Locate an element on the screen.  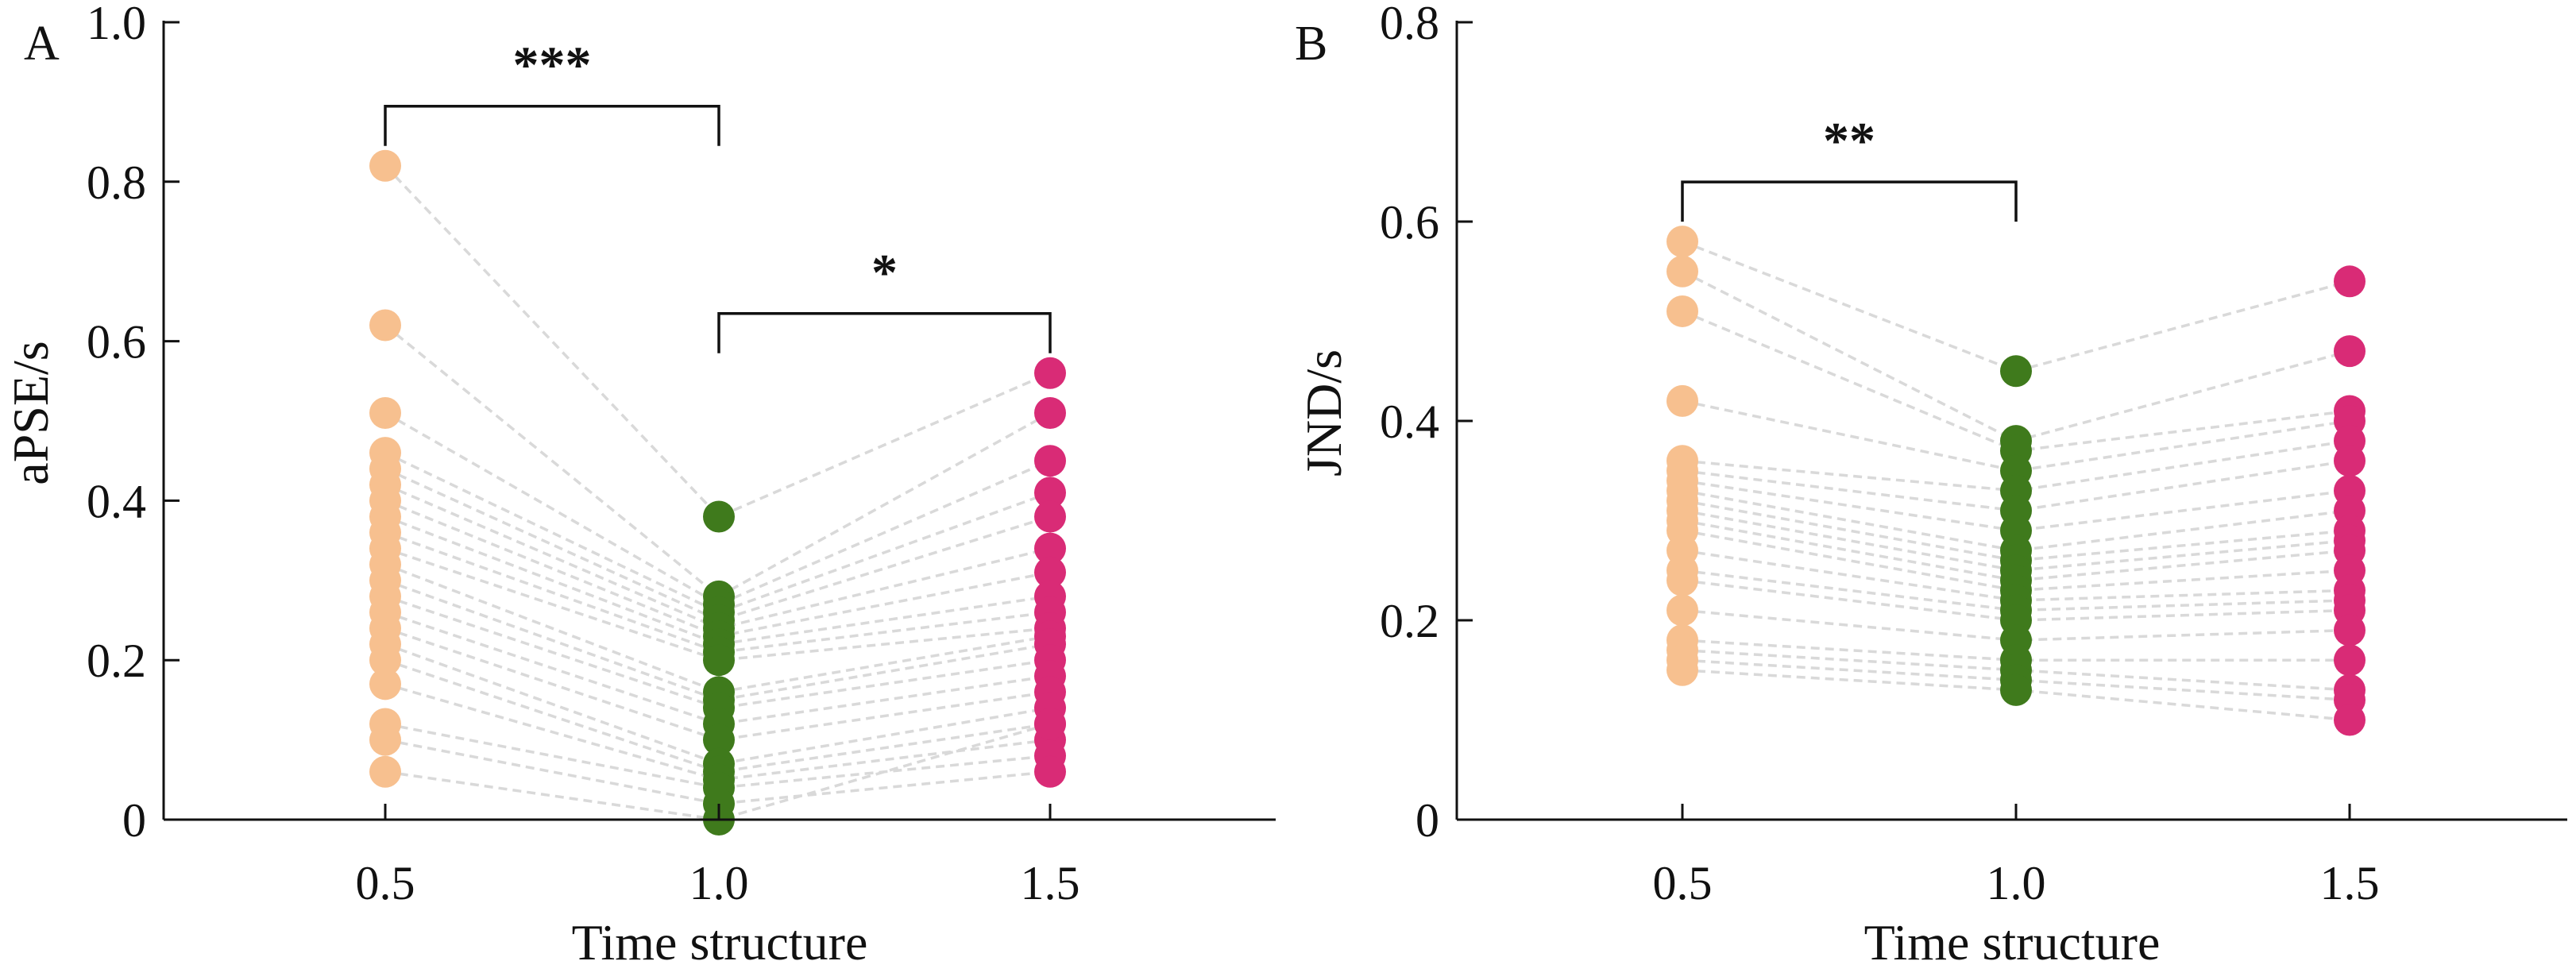
y-axis-title: aPSE/s is located at coordinates (31, 412).